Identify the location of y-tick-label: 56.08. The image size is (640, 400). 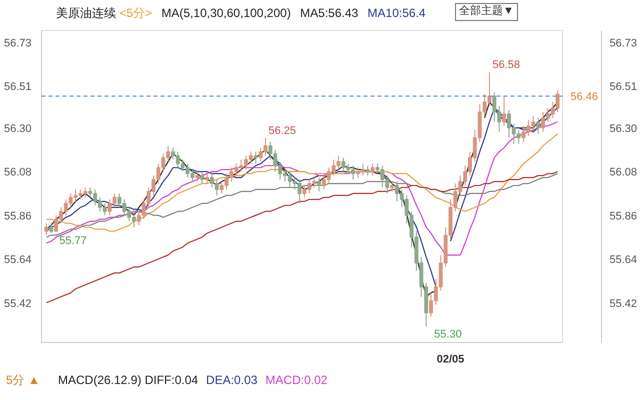
(18, 172).